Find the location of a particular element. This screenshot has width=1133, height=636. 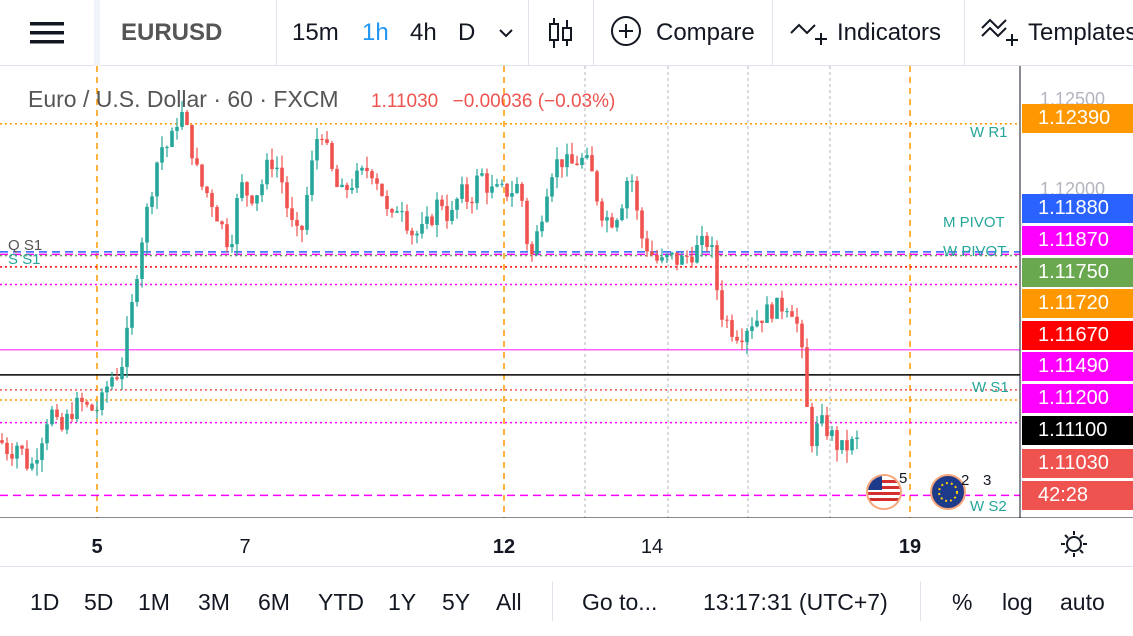

time-label: 14 is located at coordinates (652, 547).